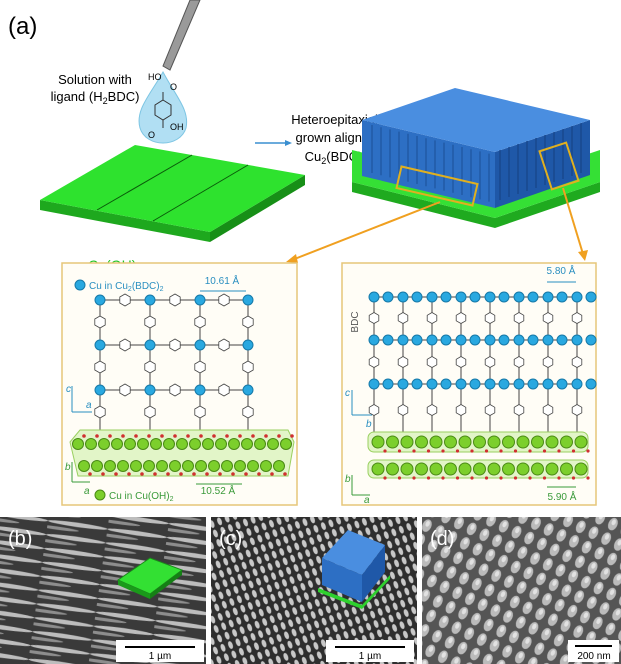 The image size is (621, 664). I want to click on text: Cu, so click(313, 156).